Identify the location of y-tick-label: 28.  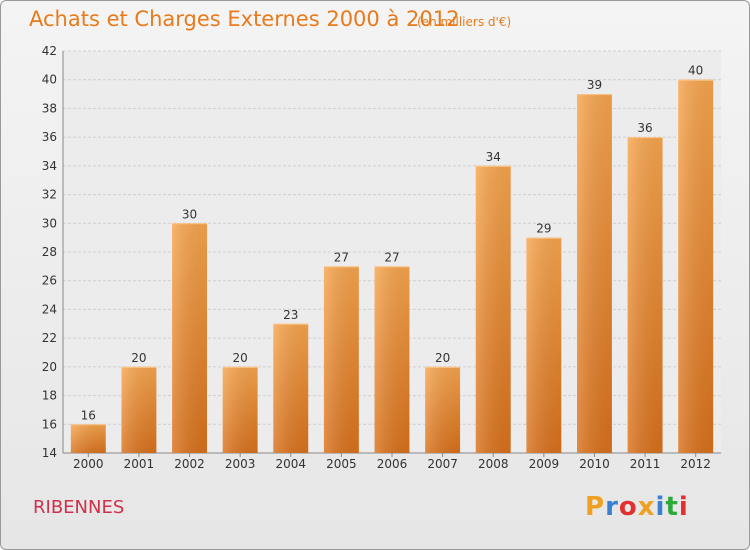
(49, 252).